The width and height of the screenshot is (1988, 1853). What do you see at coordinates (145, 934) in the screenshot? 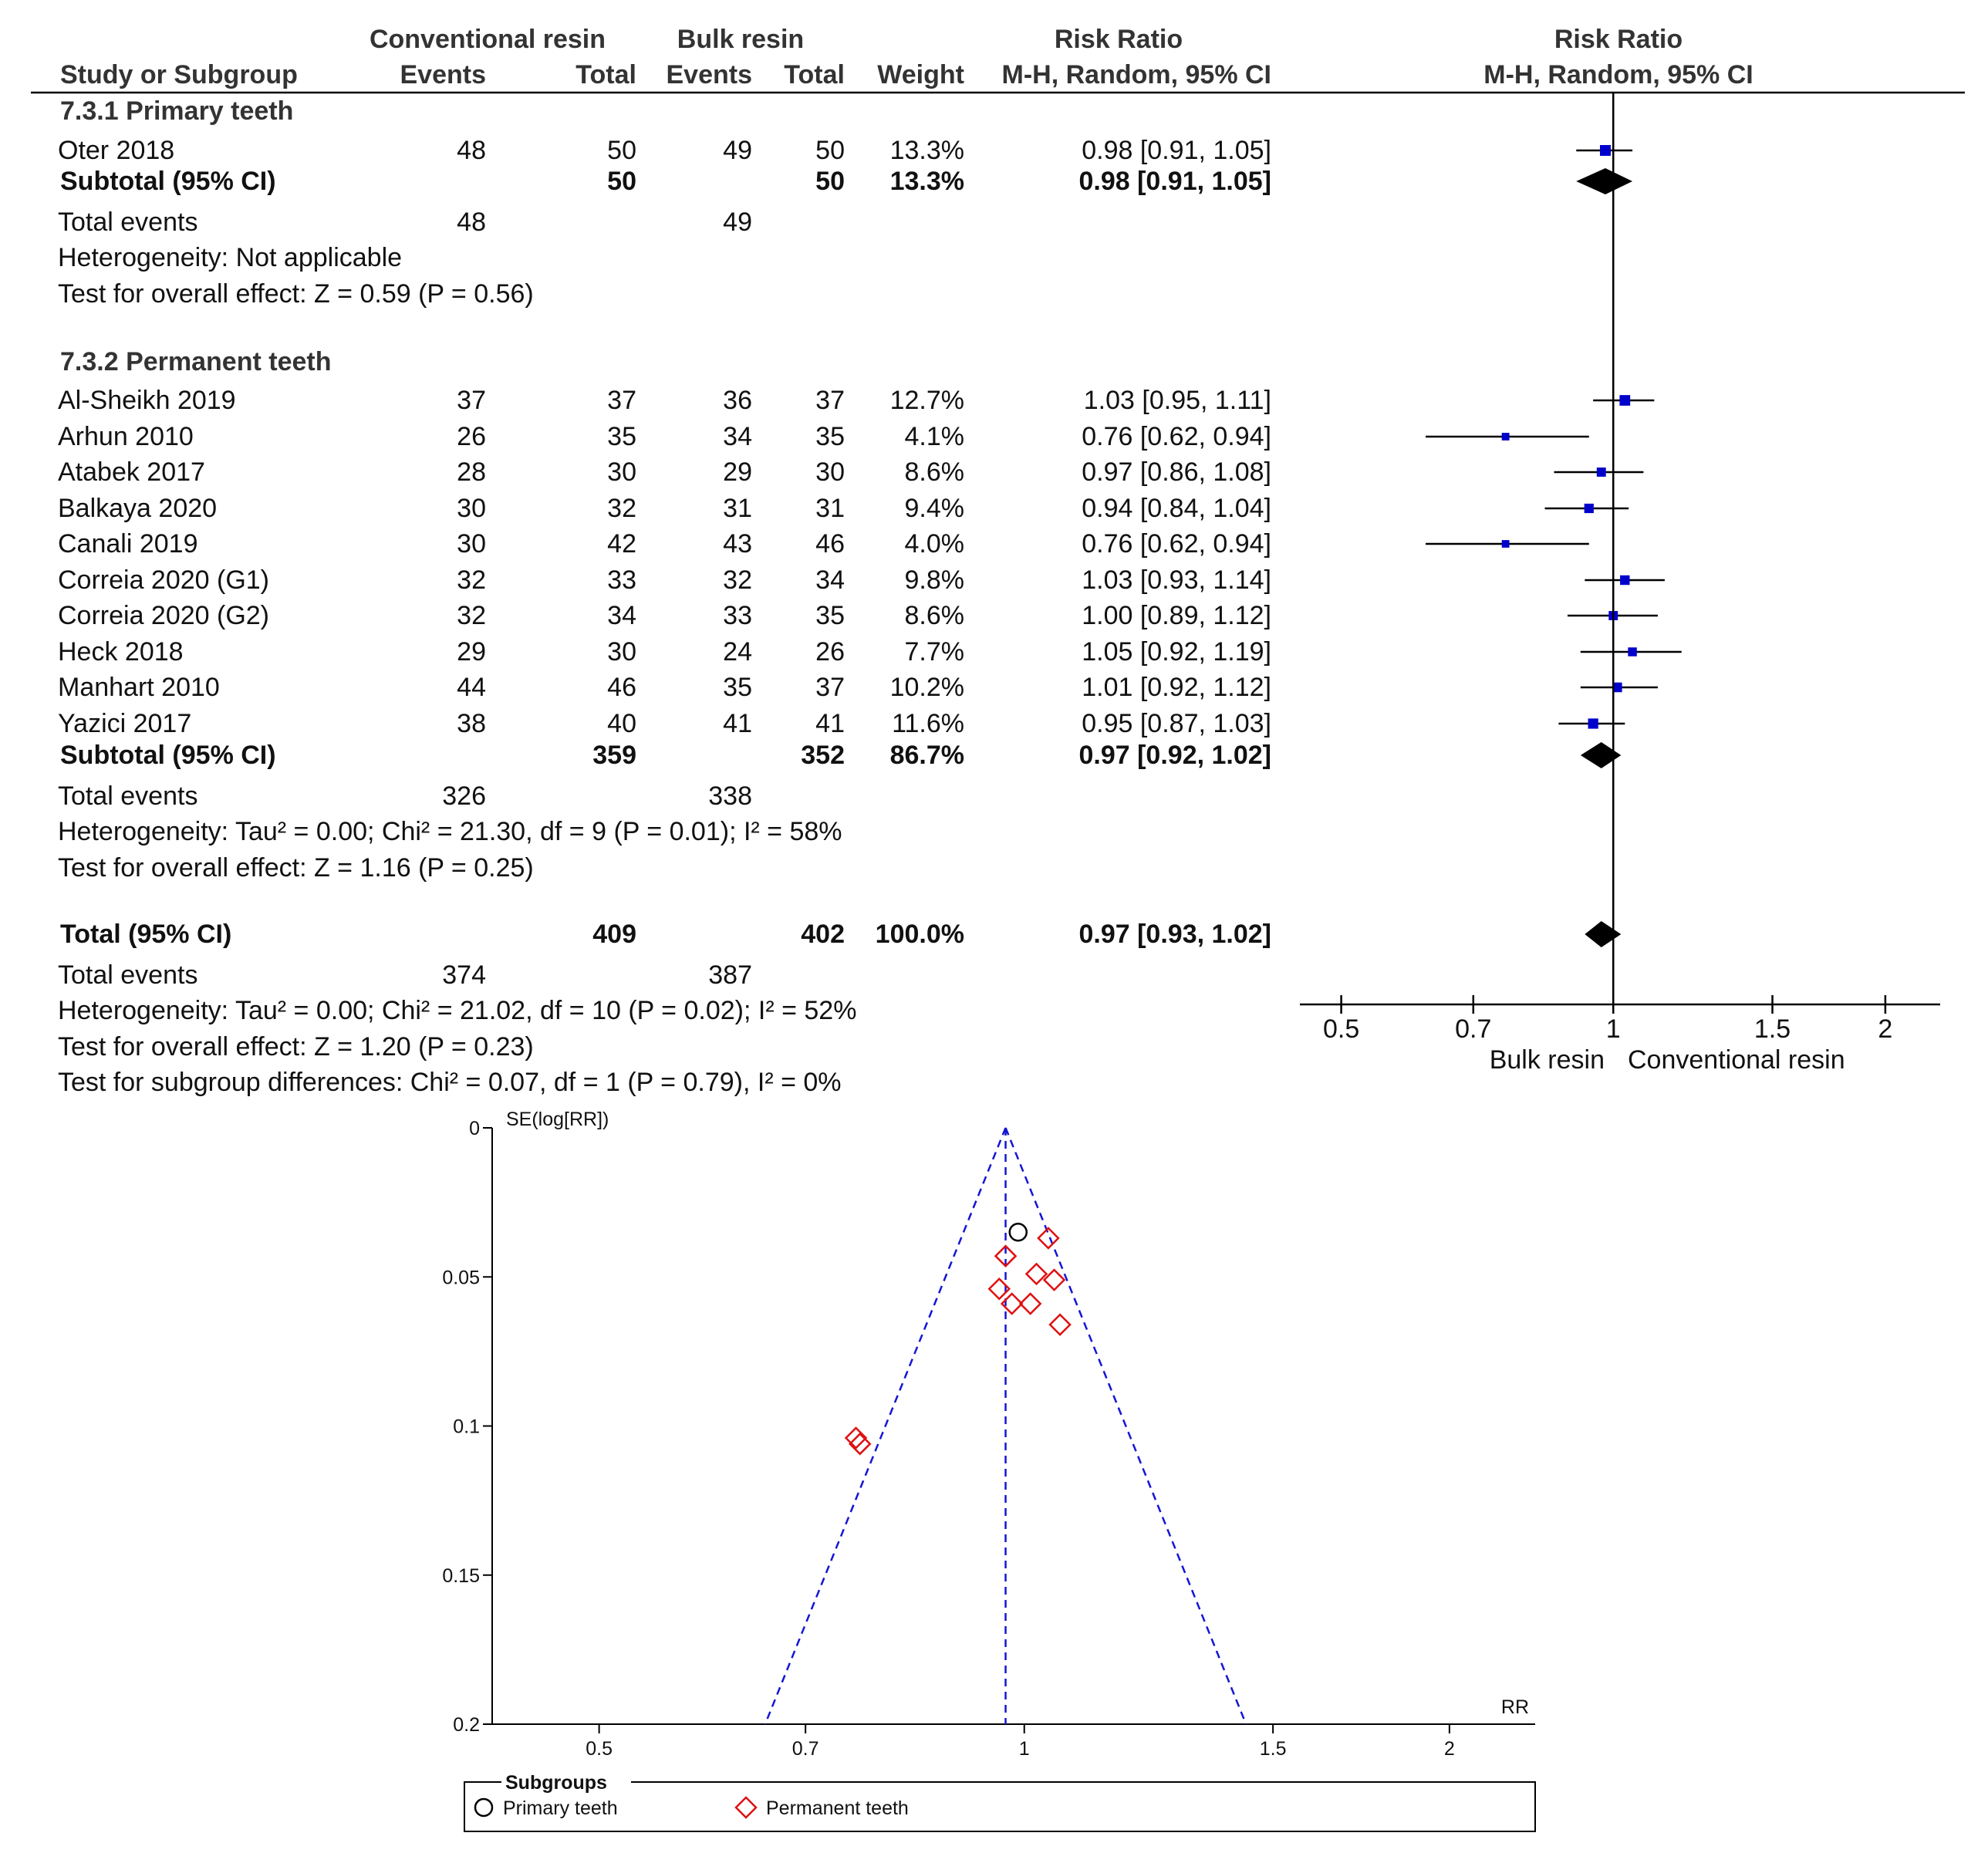
I see `total-label: Total (95% CI)` at bounding box center [145, 934].